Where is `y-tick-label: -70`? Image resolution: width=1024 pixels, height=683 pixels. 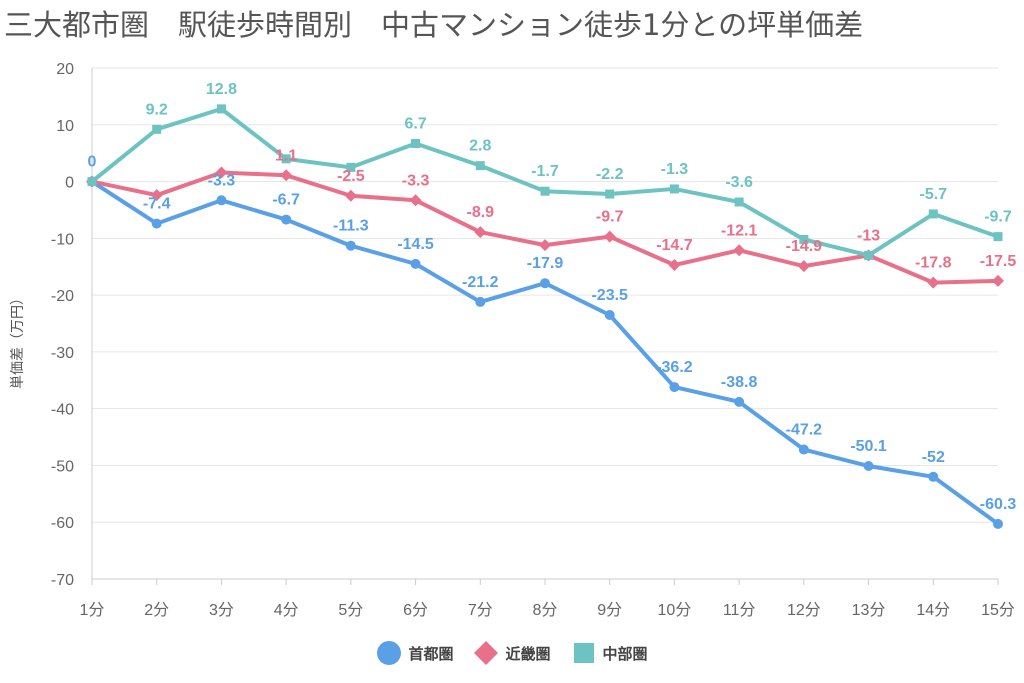
y-tick-label: -70 is located at coordinates (62, 580).